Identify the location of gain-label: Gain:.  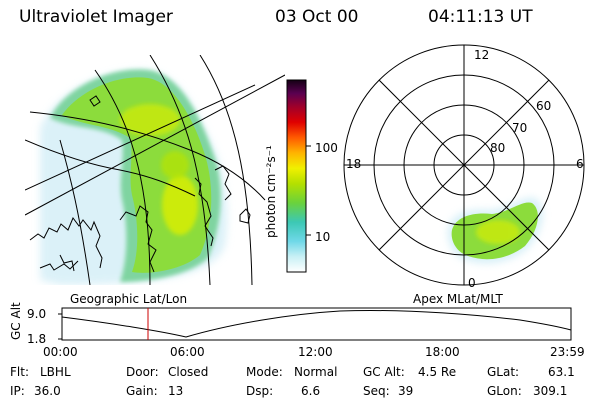
(142, 391).